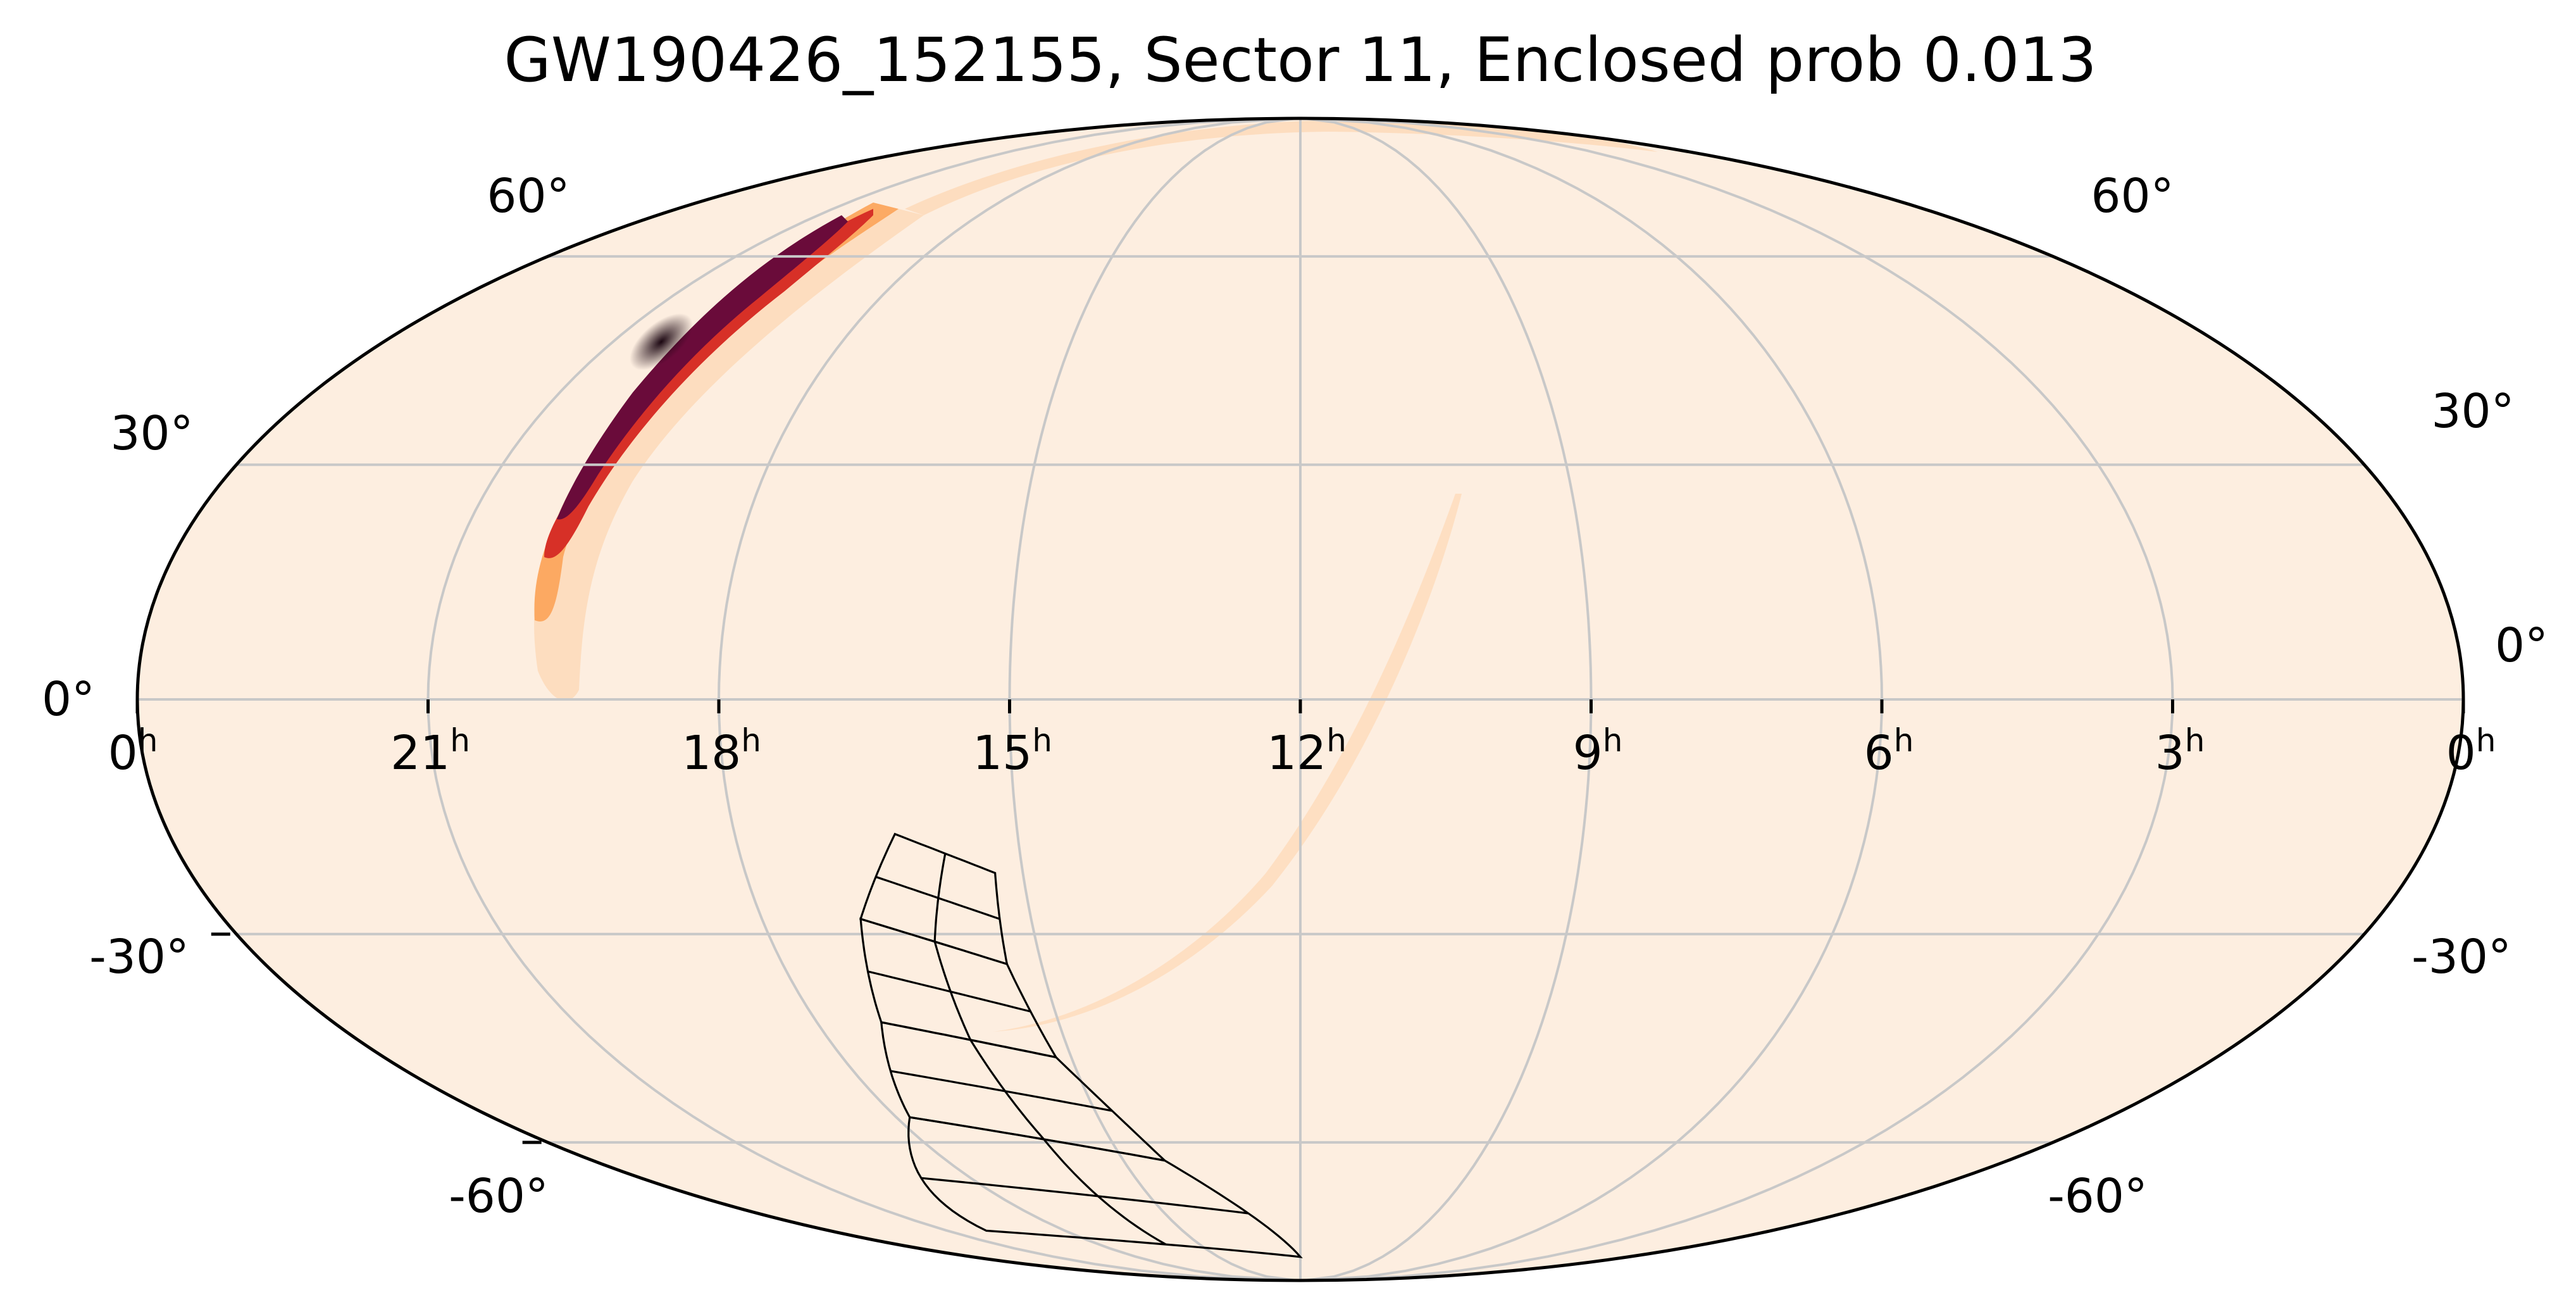 Image resolution: width=2576 pixels, height=1314 pixels. I want to click on ra-tick-label: 15h, so click(1013, 751).